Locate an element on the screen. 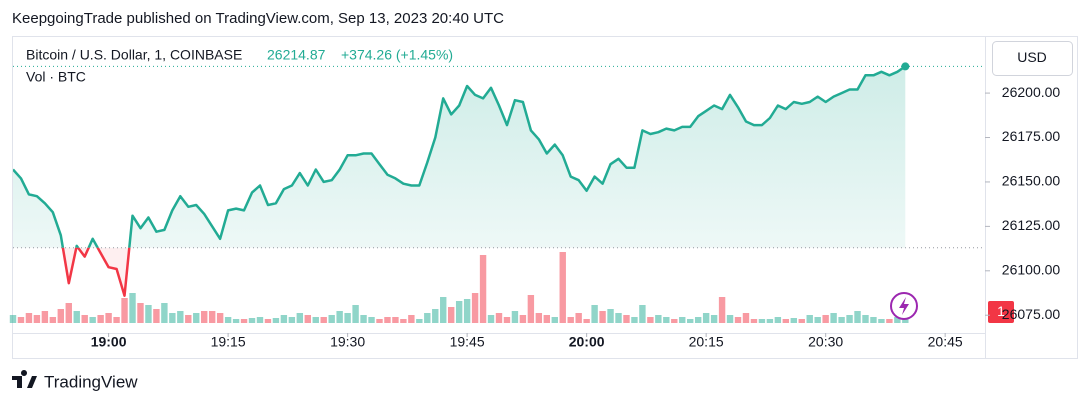 The height and width of the screenshot is (407, 1090). brand-logo is located at coordinates (24, 378).